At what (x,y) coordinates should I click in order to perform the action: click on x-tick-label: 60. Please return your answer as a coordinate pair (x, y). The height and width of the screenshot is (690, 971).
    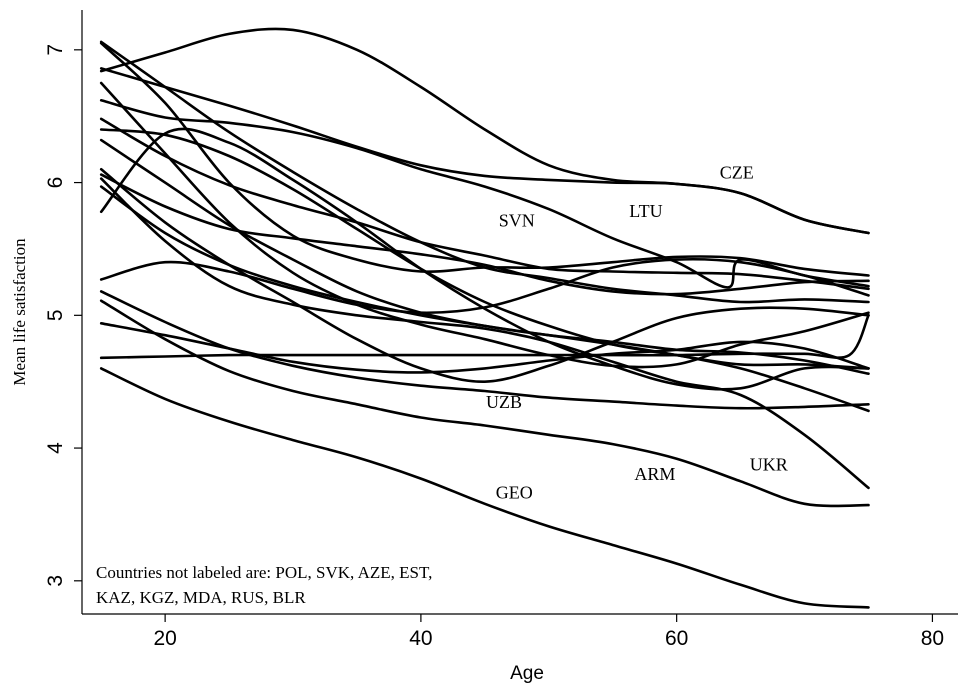
    Looking at the image, I should click on (676, 638).